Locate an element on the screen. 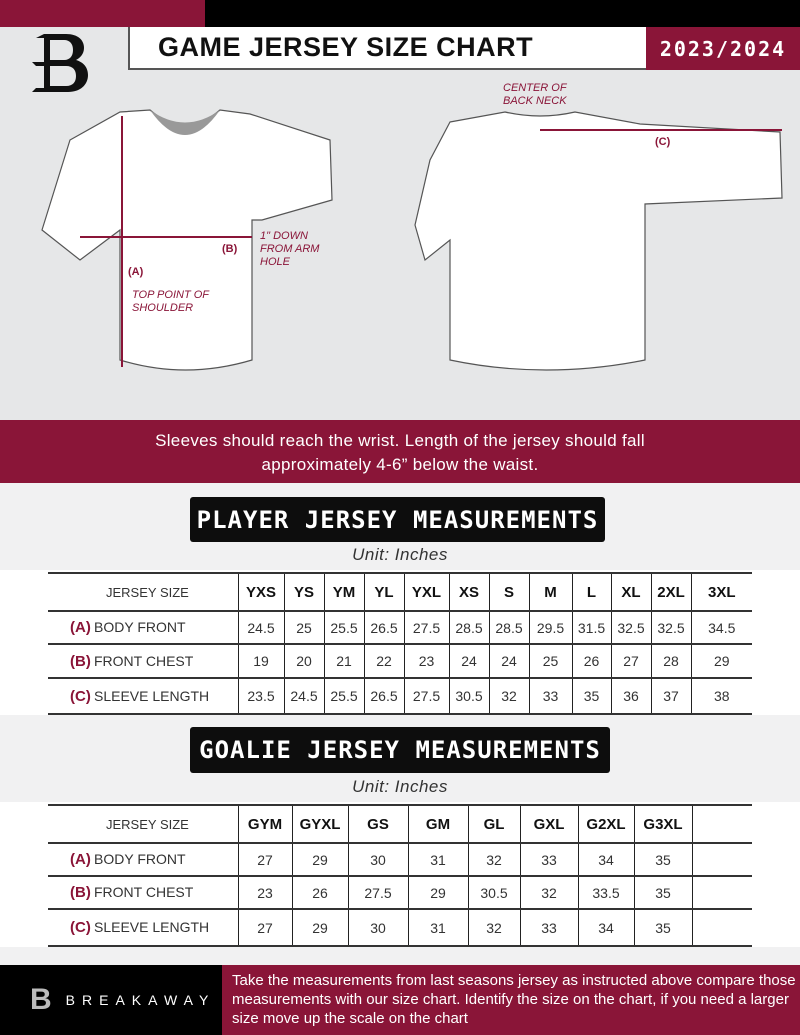 This screenshot has height=1035, width=800. goalie-unit: Unit: Inches is located at coordinates (400, 786).